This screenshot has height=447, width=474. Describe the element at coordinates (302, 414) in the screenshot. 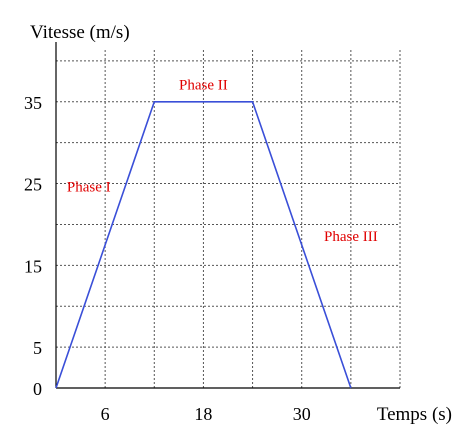

I see `x-tick-label: 30` at that location.